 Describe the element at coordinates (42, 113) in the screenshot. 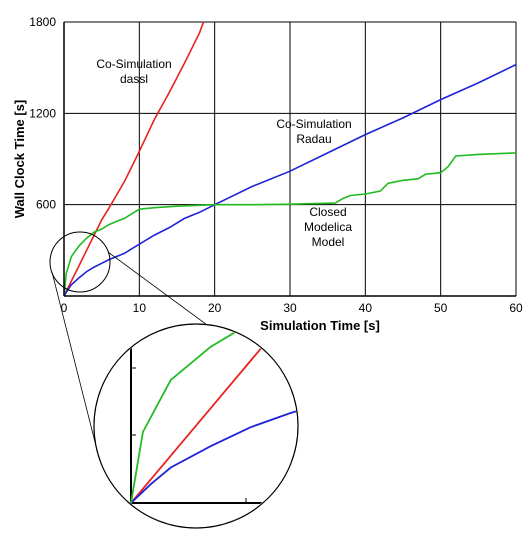

I see `y-tick-label: 1200` at that location.